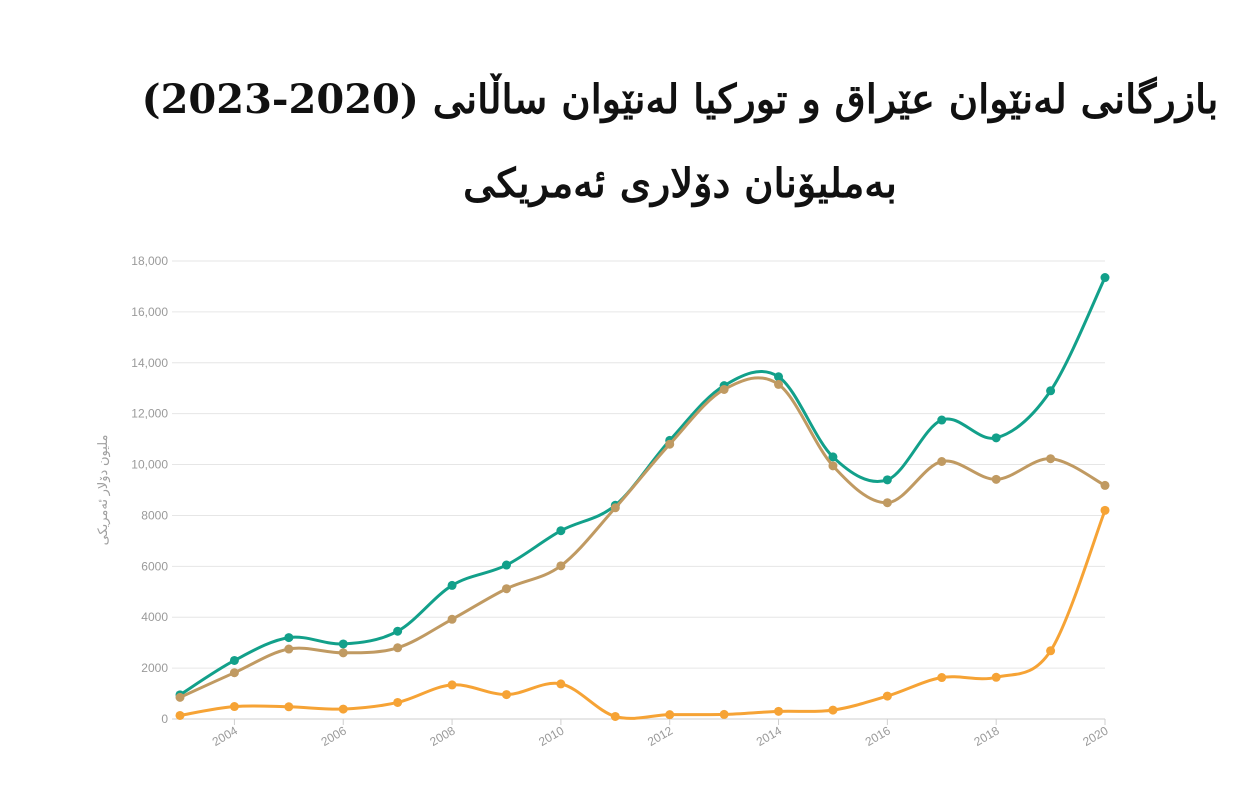 The image size is (1240, 805). Describe the element at coordinates (103, 490) in the screenshot. I see `y-axis-title: ملیون دۆلار ئەمریکی` at that location.